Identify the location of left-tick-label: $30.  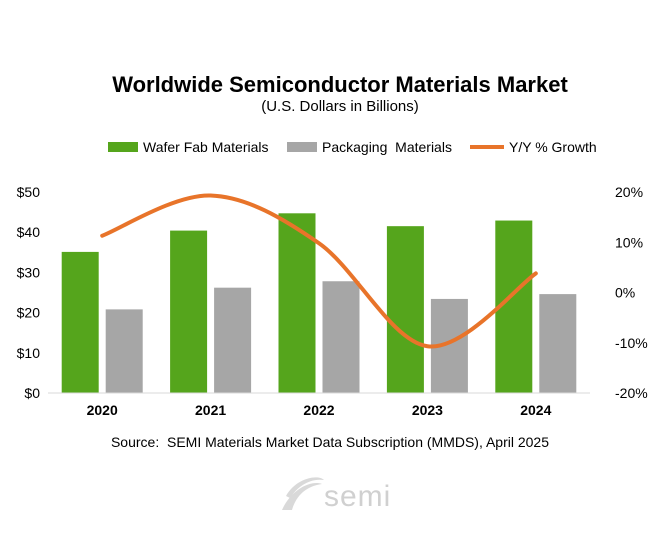
(29, 272).